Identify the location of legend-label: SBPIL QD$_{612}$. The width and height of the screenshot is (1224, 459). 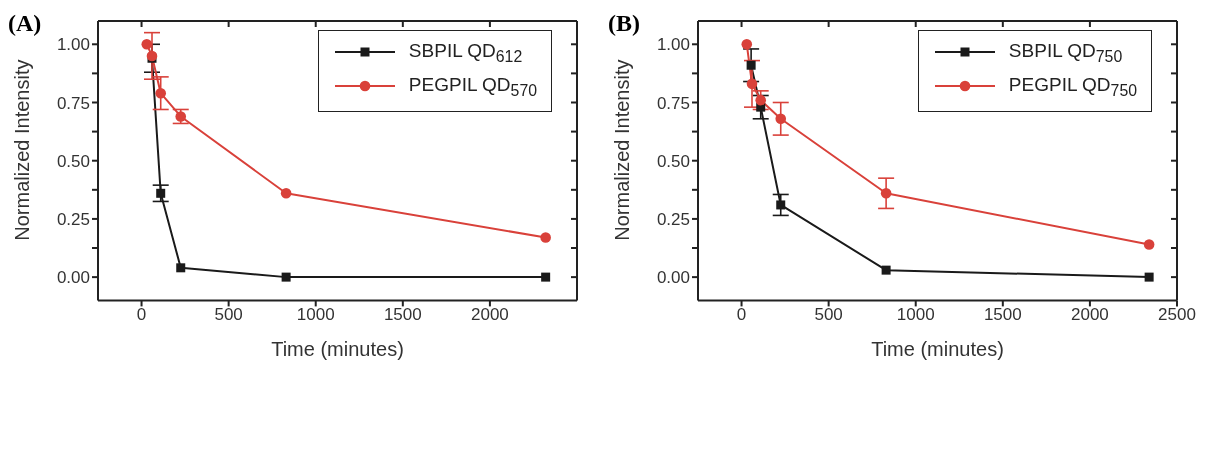
(465, 52).